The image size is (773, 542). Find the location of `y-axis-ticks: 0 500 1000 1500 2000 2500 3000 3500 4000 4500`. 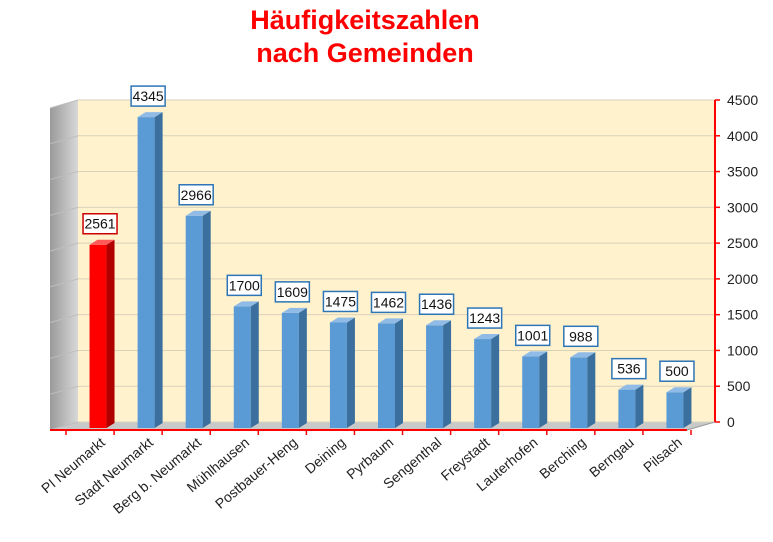

y-axis-ticks: 0 500 1000 1500 2000 2500 3000 3500 4000 4500 is located at coordinates (736, 261).